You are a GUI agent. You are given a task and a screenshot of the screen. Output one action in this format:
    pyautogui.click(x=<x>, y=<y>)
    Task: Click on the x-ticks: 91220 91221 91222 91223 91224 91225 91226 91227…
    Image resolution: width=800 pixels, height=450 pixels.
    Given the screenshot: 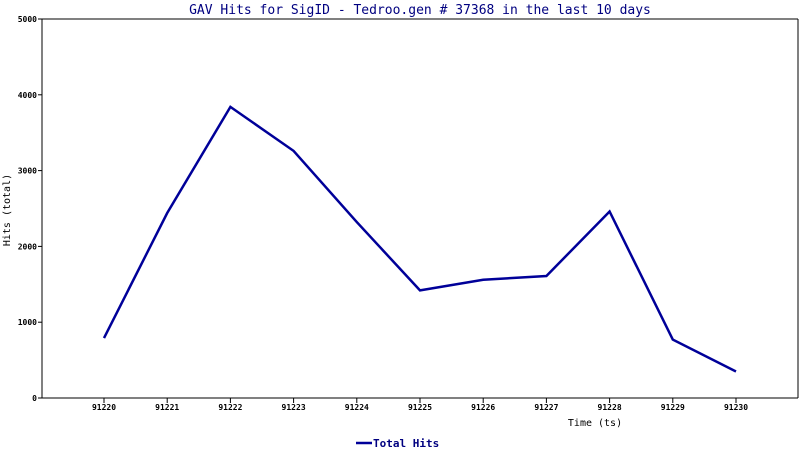 What is the action you would take?
    pyautogui.click(x=420, y=405)
    